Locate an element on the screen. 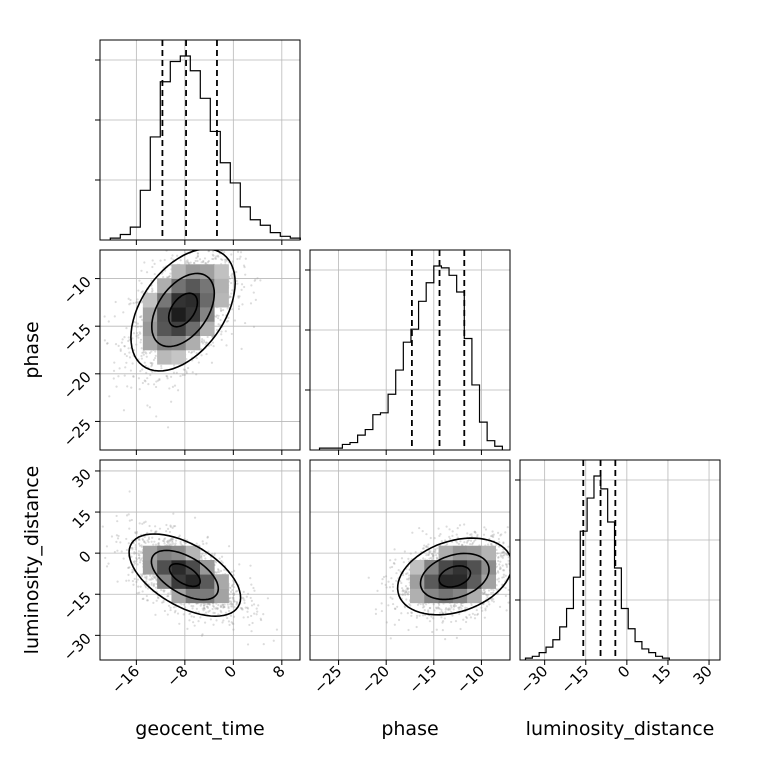 This screenshot has width=760, height=760. x-tick-label: −25 is located at coordinates (327, 679).